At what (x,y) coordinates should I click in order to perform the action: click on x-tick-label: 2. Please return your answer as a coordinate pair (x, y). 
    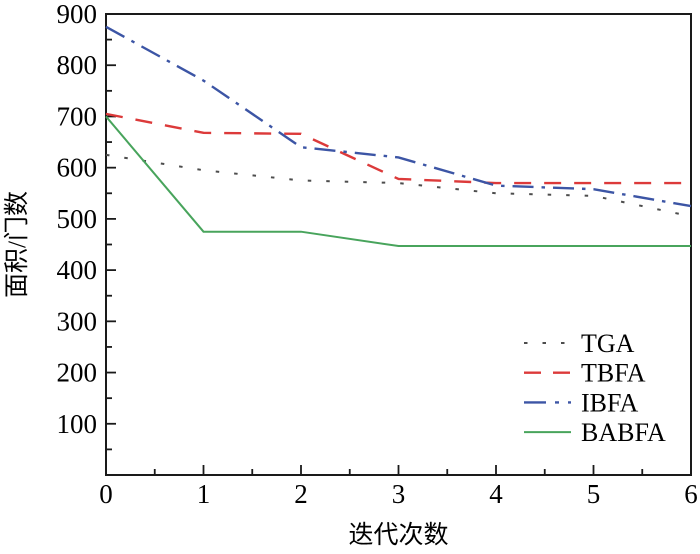
    Looking at the image, I should click on (301, 494).